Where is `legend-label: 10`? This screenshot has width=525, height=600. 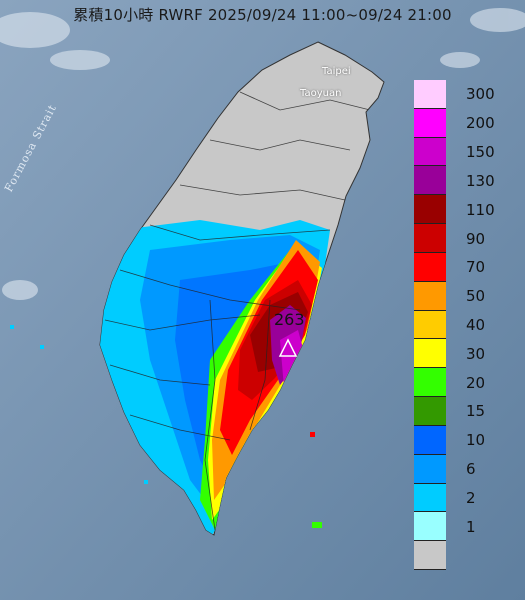
legend-label: 10 is located at coordinates (476, 440).